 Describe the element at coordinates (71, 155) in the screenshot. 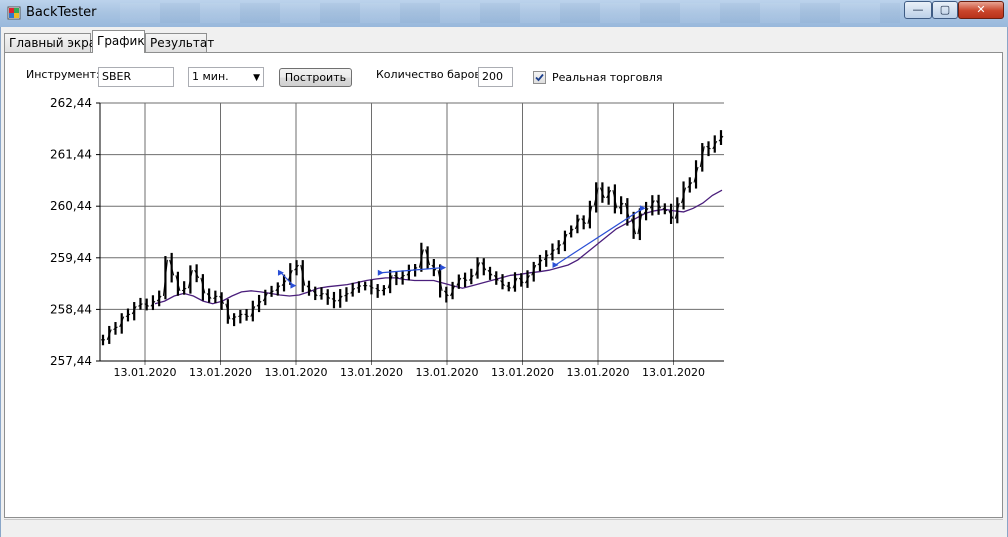

I see `y-tick-label: 261,44` at that location.